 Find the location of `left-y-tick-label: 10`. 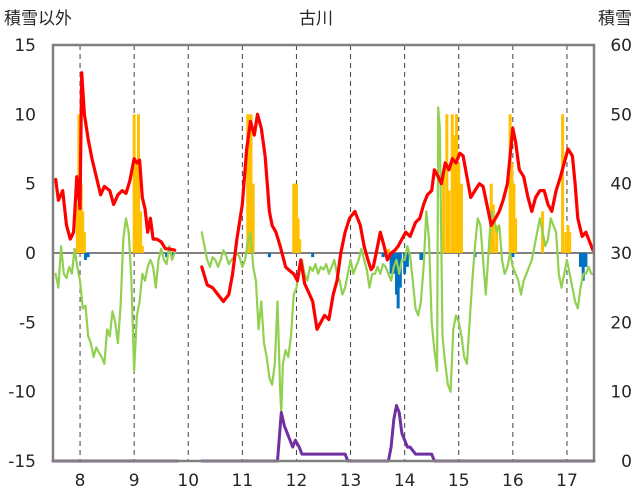

left-y-tick-label: 10 is located at coordinates (25, 115).